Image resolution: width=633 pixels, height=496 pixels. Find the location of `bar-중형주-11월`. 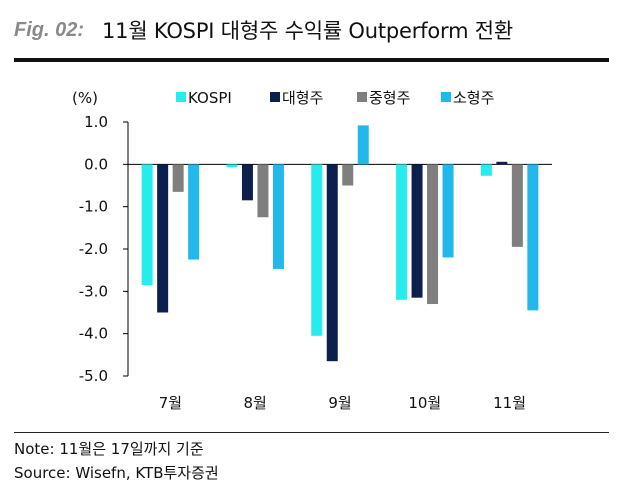

bar-중형주-11월 is located at coordinates (517, 205).